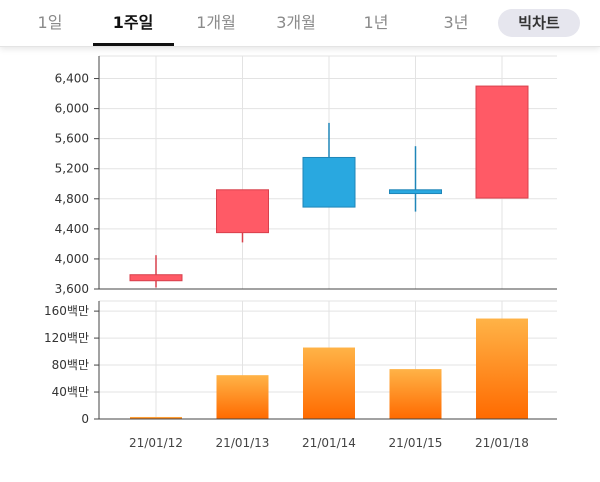 This screenshot has height=482, width=600. I want to click on volume-tick-label: 40백만, so click(70, 392).